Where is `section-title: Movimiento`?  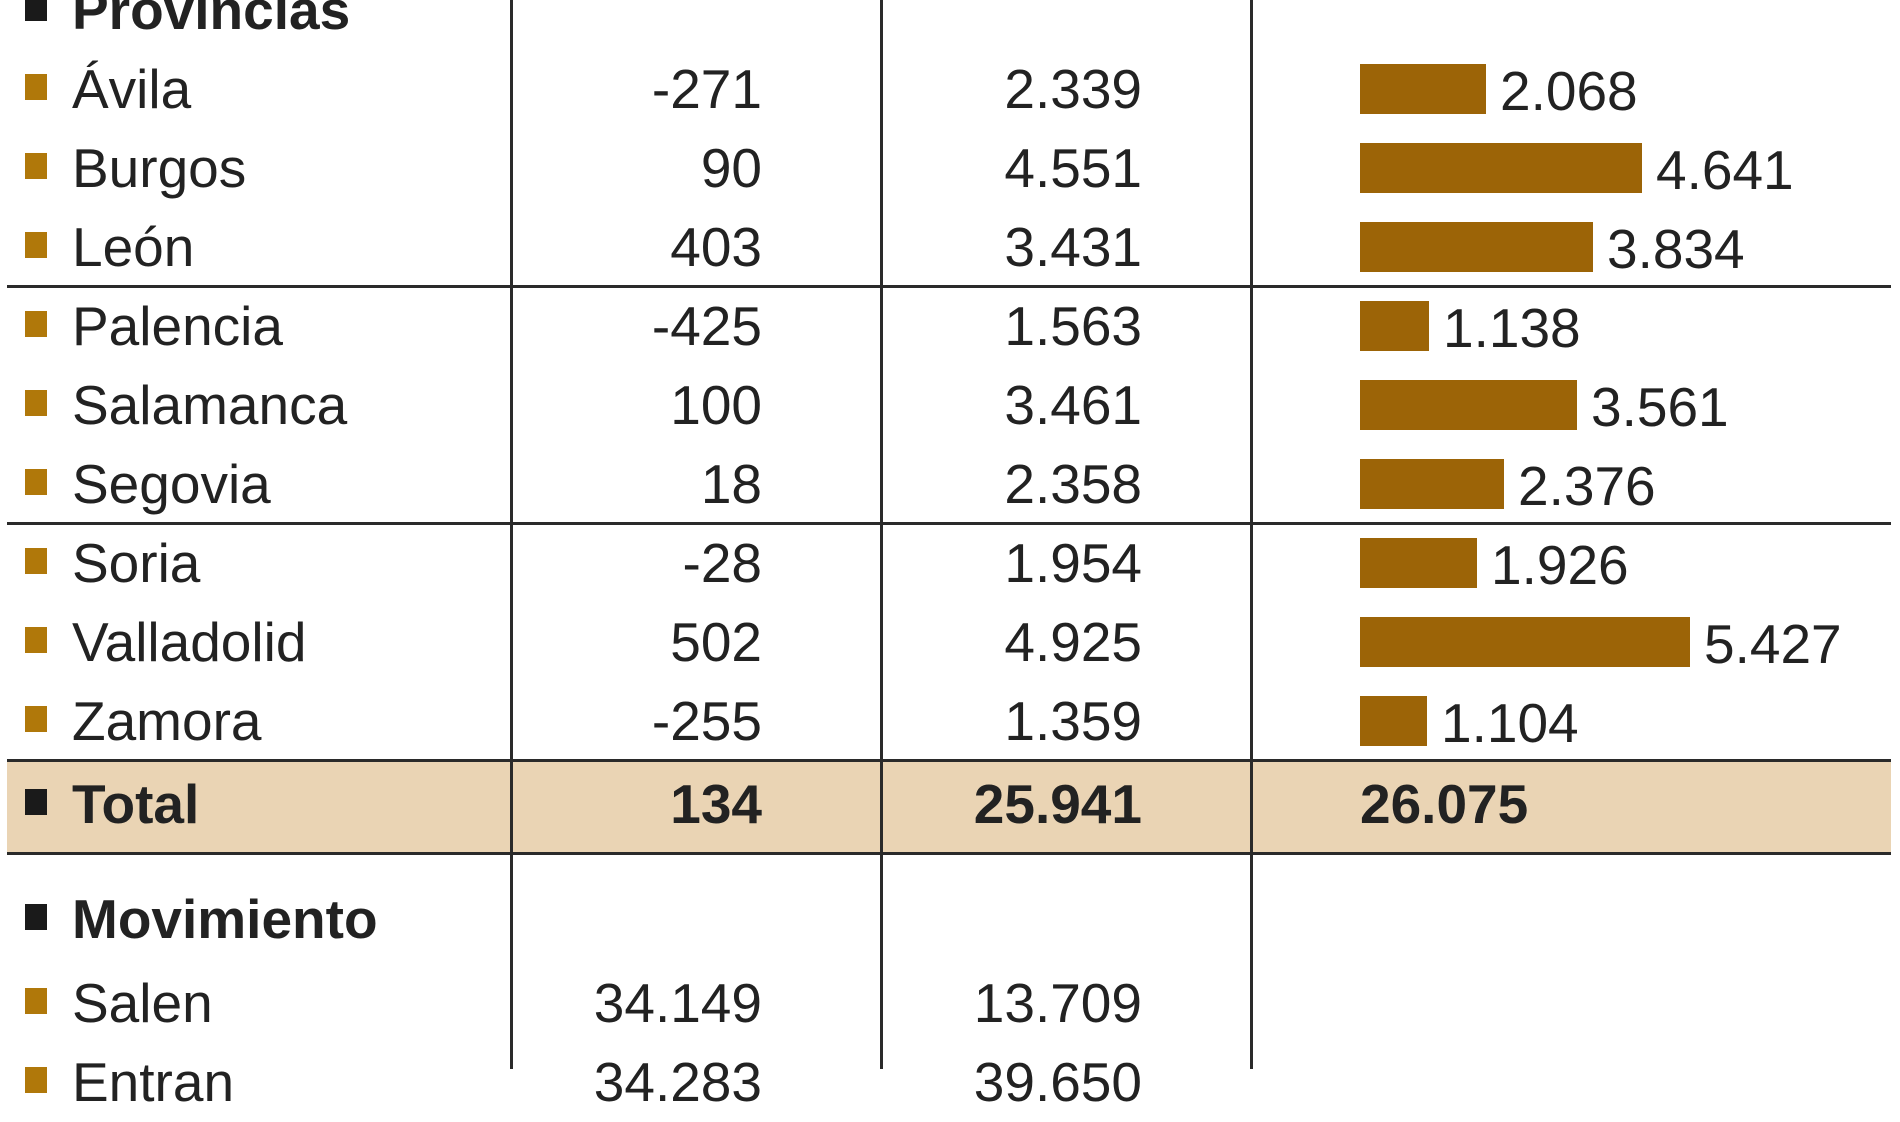
section-title: Movimiento is located at coordinates (225, 919).